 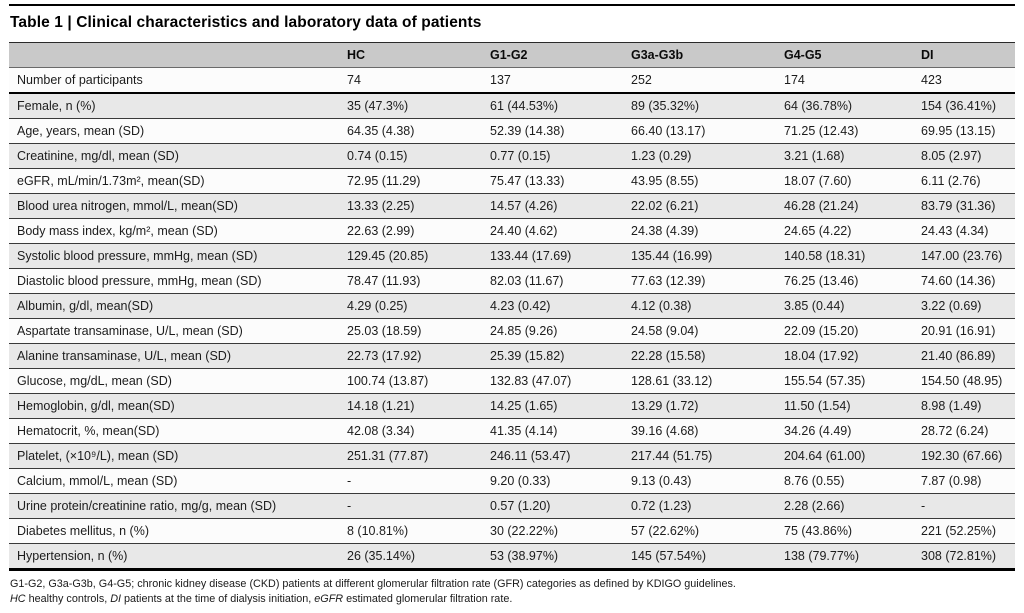 I want to click on row-label: eGFR, mL/min/1.73m², mean(SD), so click(x=174, y=181).